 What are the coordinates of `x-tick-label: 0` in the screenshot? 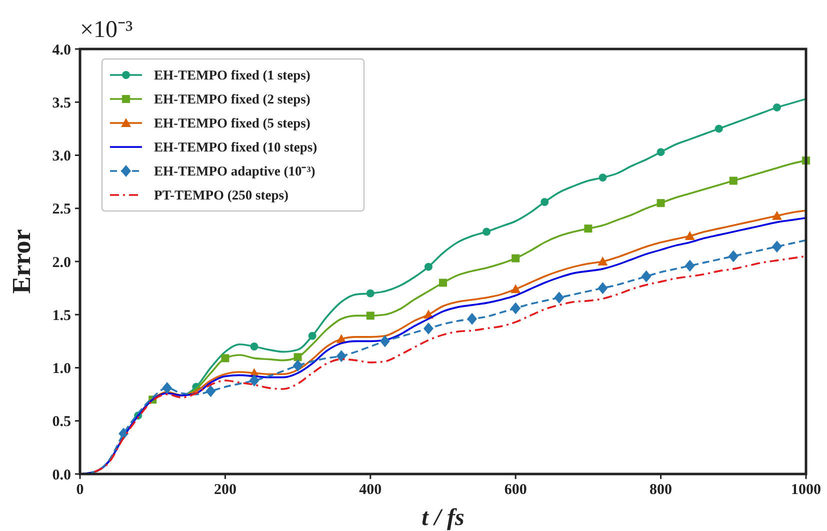 It's located at (80, 490).